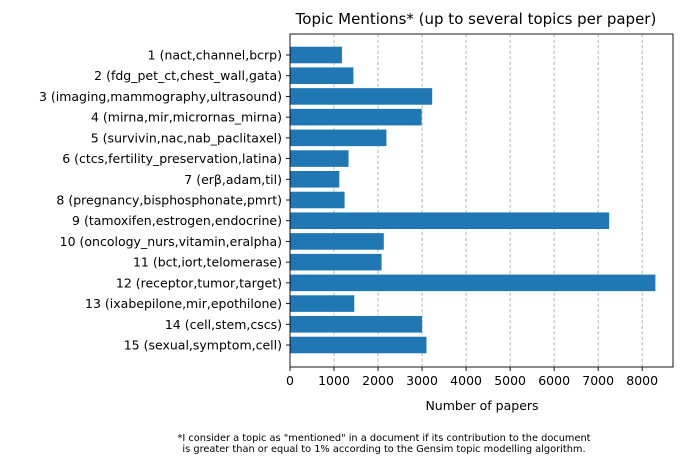  What do you see at coordinates (642, 380) in the screenshot?
I see `x-tick-label: 8000` at bounding box center [642, 380].